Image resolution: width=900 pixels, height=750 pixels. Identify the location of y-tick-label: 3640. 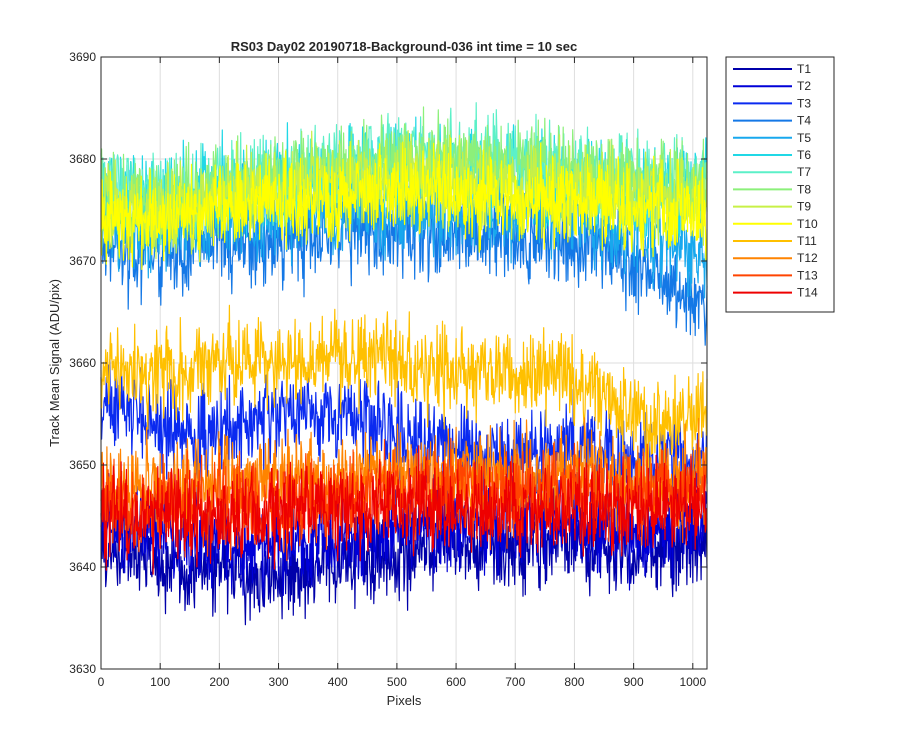
(82, 567).